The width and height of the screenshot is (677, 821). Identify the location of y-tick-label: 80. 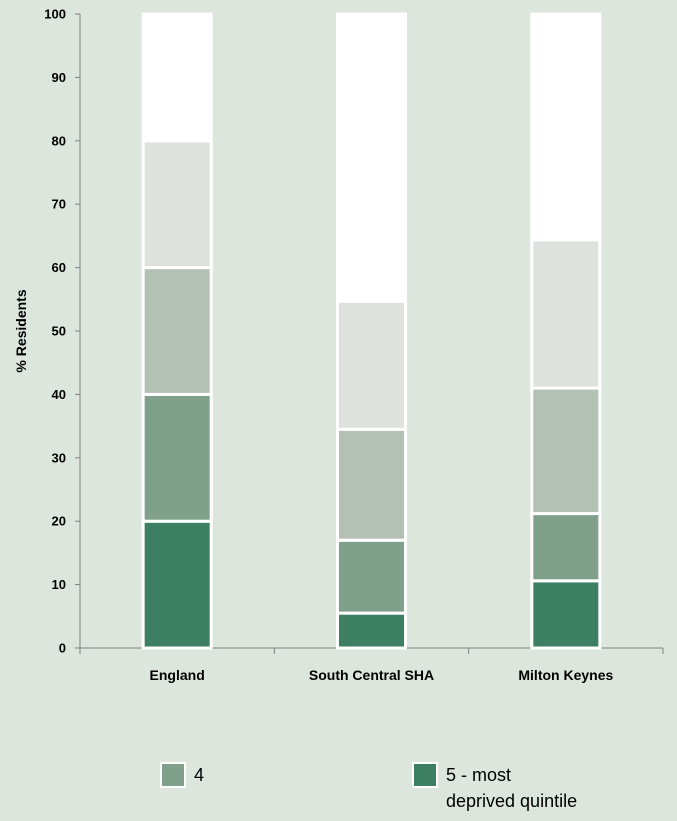
(59, 140).